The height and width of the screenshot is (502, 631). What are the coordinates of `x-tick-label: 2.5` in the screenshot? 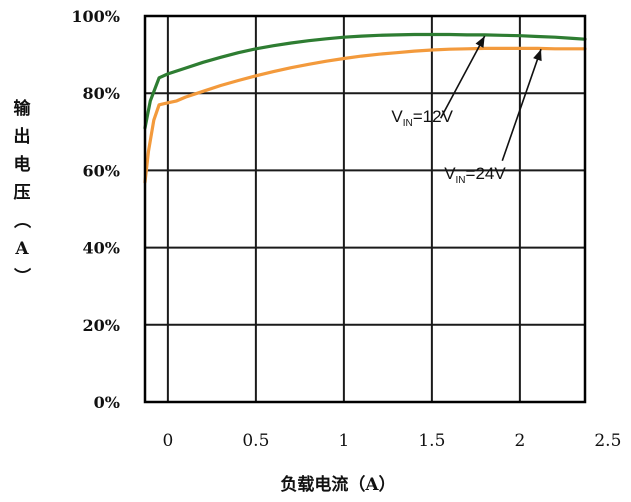 It's located at (607, 441).